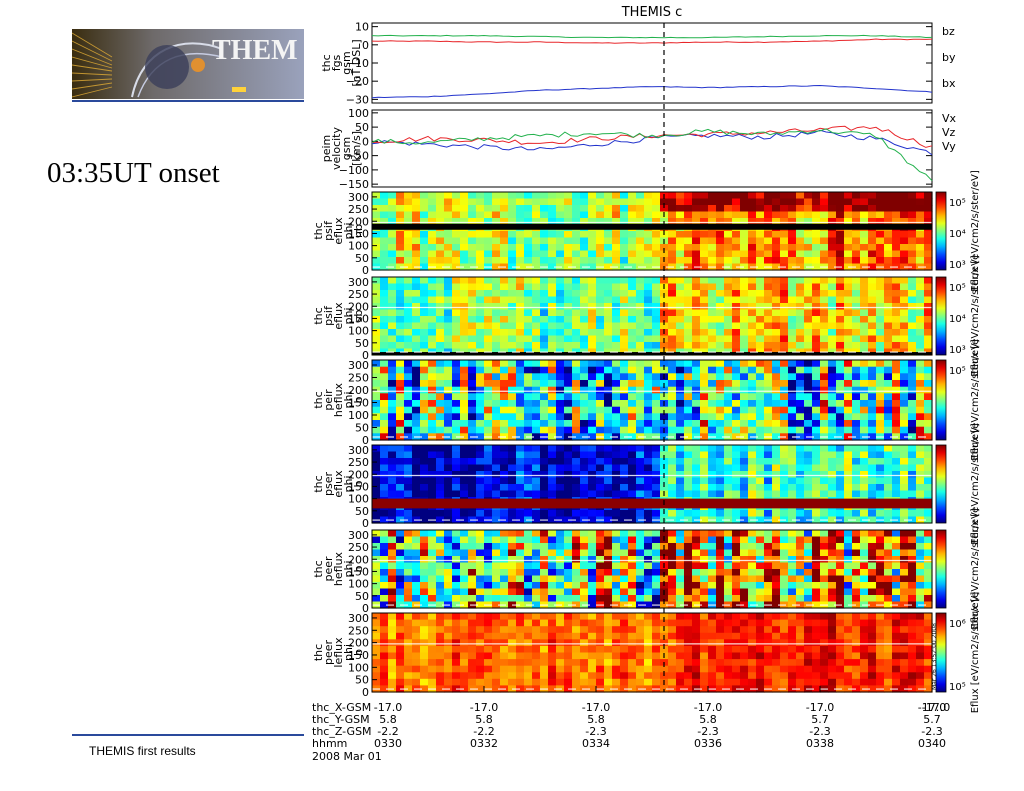 Image resolution: width=1024 pixels, height=791 pixels. What do you see at coordinates (652, 226) in the screenshot?
I see `spectrogram-band` at bounding box center [652, 226].